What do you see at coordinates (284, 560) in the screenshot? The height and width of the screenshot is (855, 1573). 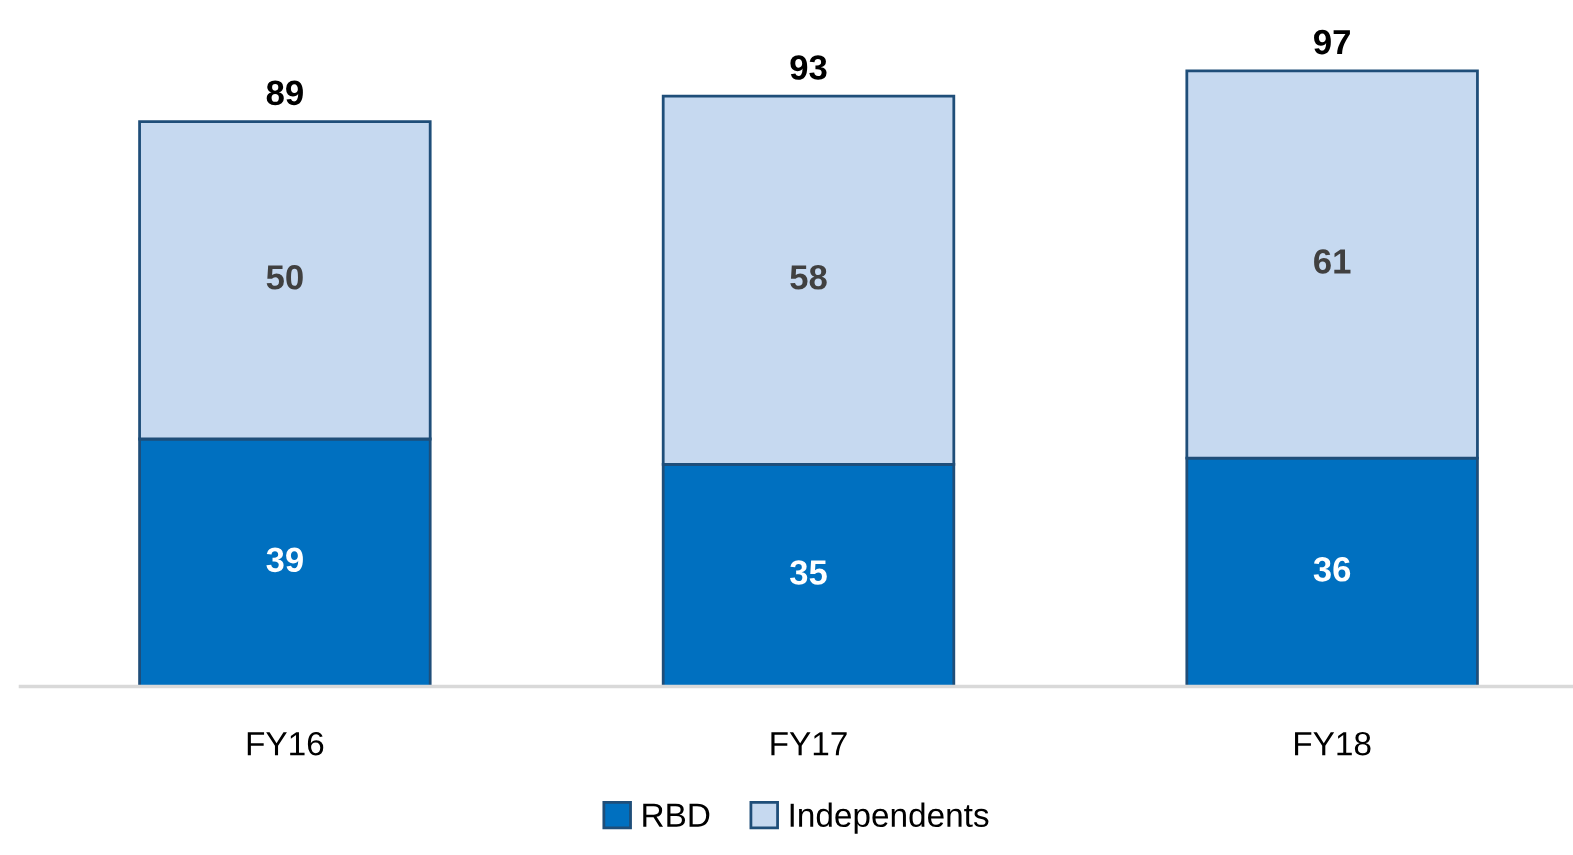 I see `data-label: 39` at bounding box center [284, 560].